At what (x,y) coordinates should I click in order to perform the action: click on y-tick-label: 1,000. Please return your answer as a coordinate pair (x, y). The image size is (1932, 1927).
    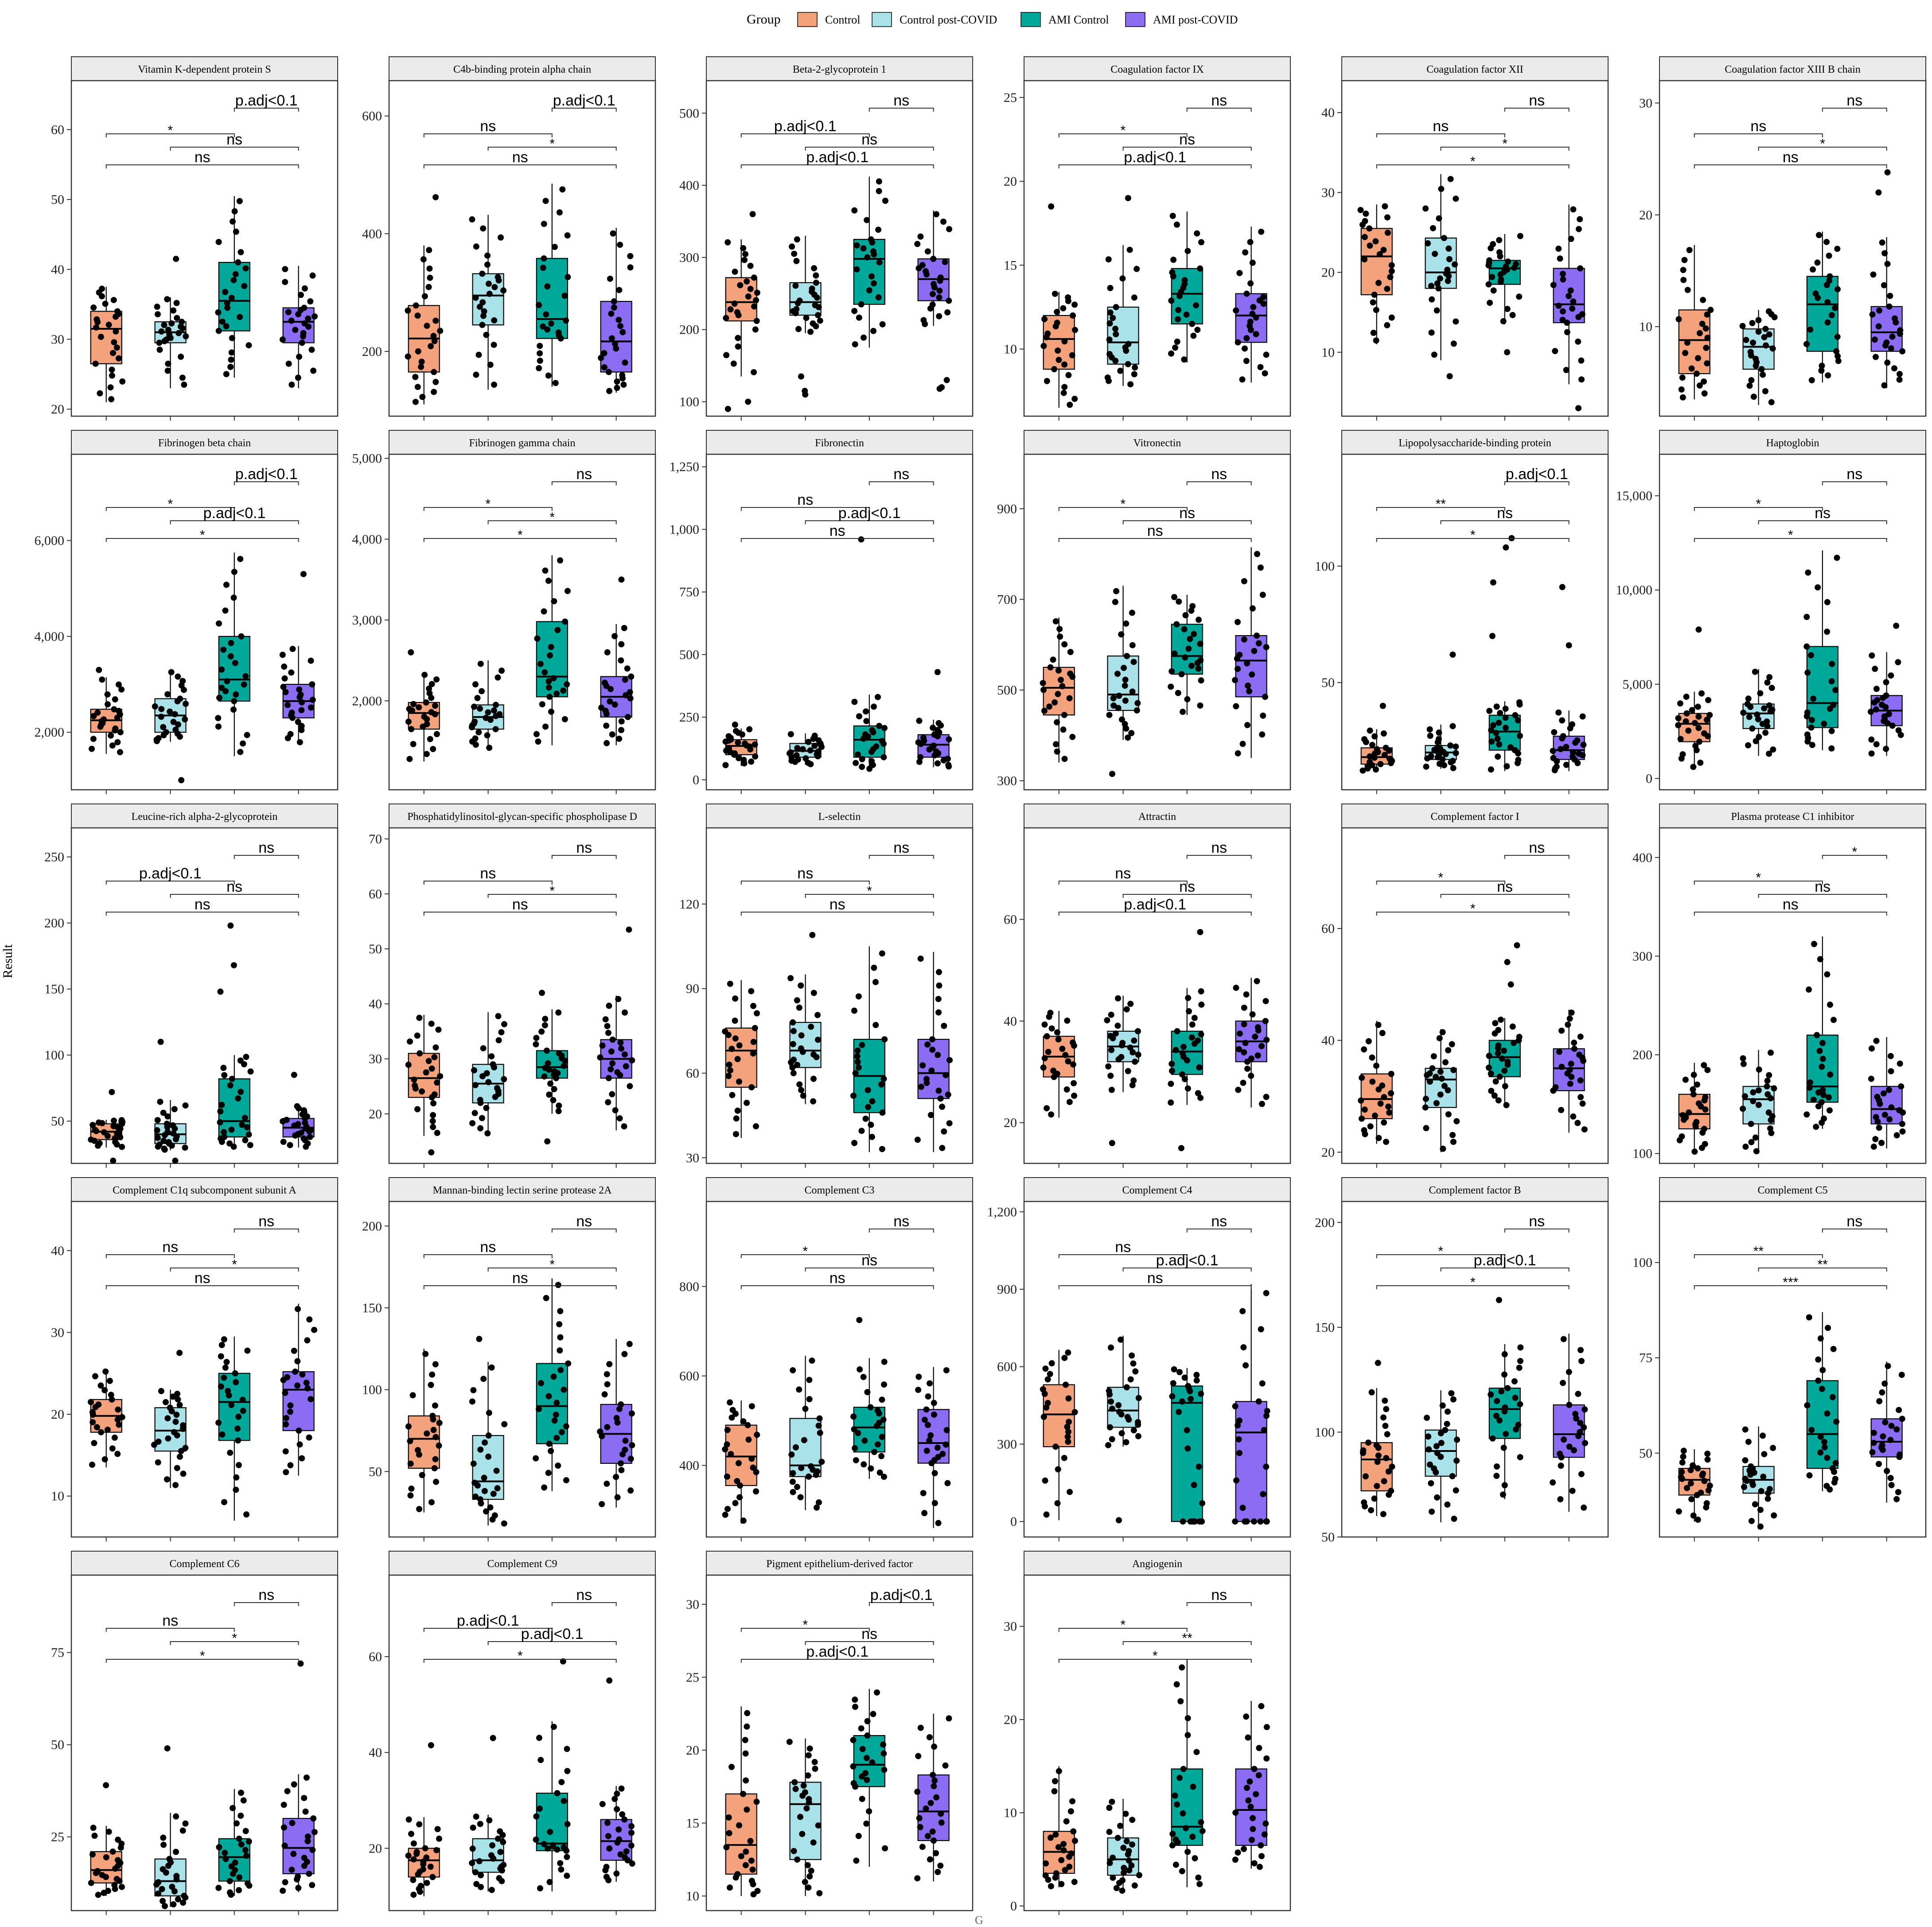
    Looking at the image, I should click on (685, 529).